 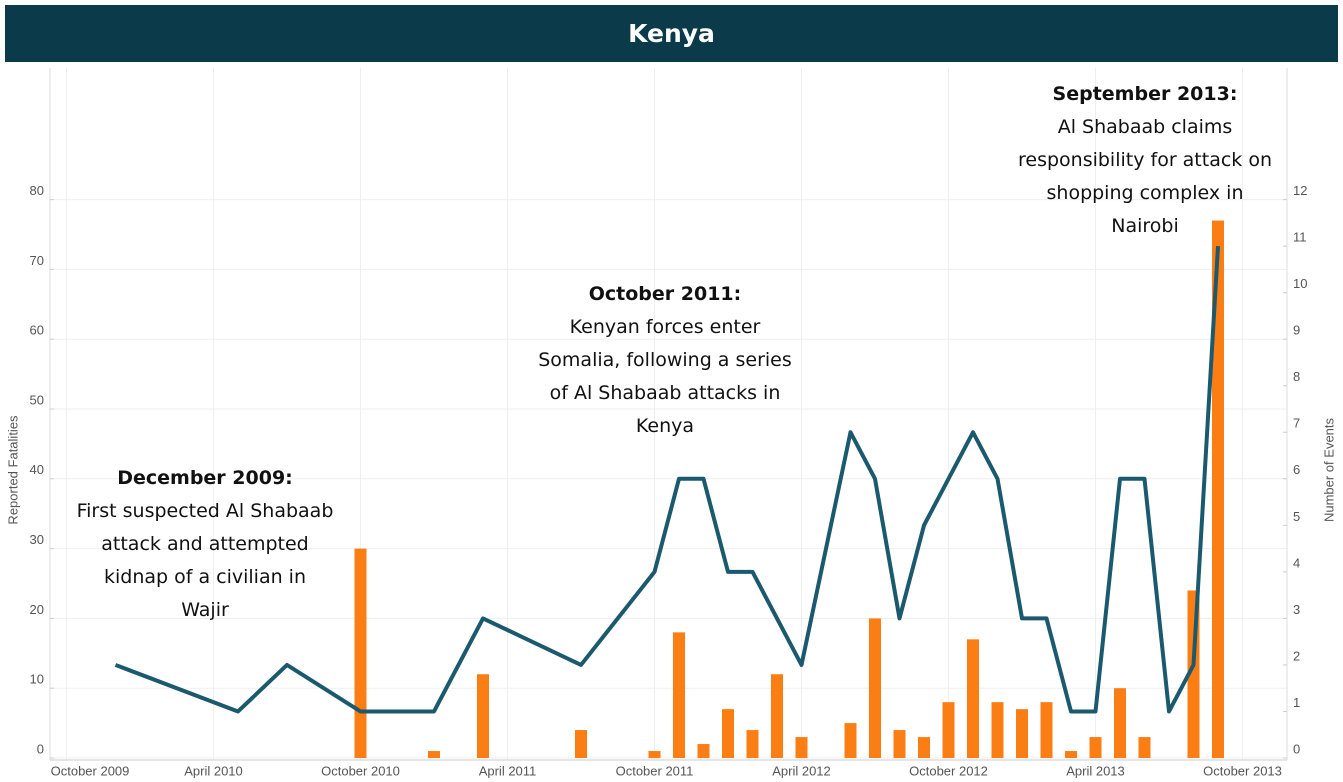 What do you see at coordinates (1095, 770) in the screenshot?
I see `x-tick-label: April 2013` at bounding box center [1095, 770].